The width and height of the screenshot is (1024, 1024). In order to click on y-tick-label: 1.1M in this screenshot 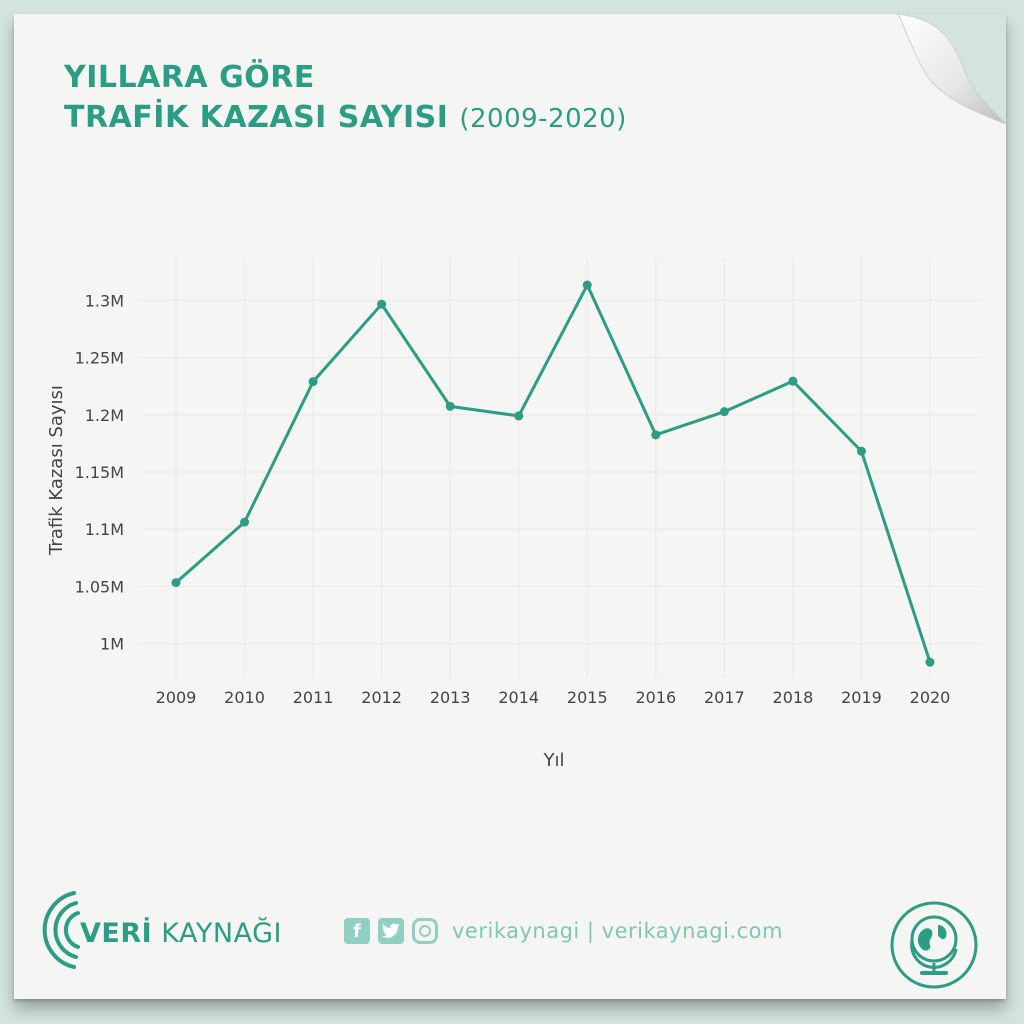, I will do `click(104, 529)`.